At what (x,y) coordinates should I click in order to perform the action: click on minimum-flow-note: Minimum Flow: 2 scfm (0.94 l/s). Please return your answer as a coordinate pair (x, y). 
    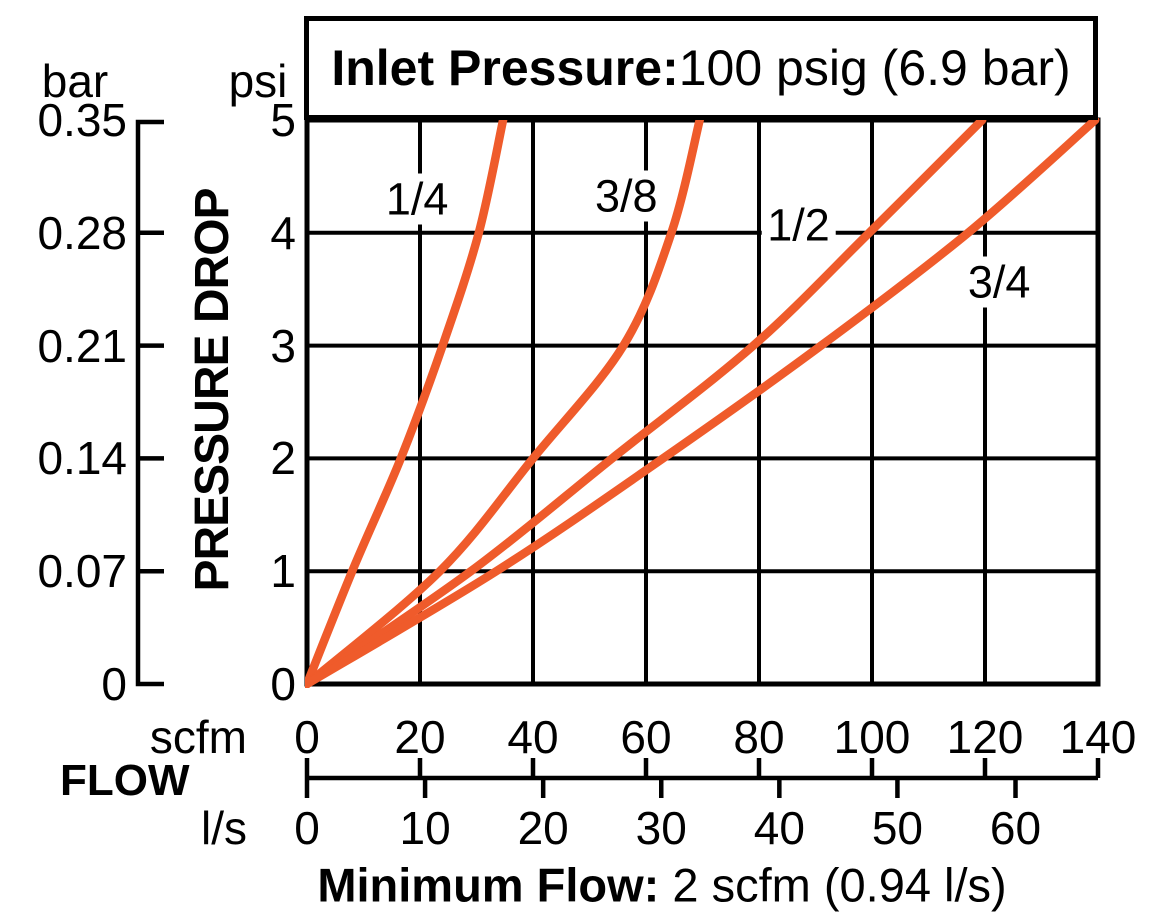
    Looking at the image, I should click on (661, 885).